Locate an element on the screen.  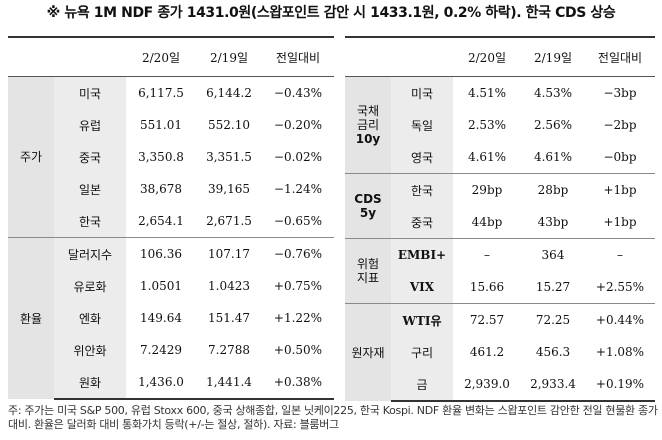
right-value-date2: 43bp is located at coordinates (553, 222).